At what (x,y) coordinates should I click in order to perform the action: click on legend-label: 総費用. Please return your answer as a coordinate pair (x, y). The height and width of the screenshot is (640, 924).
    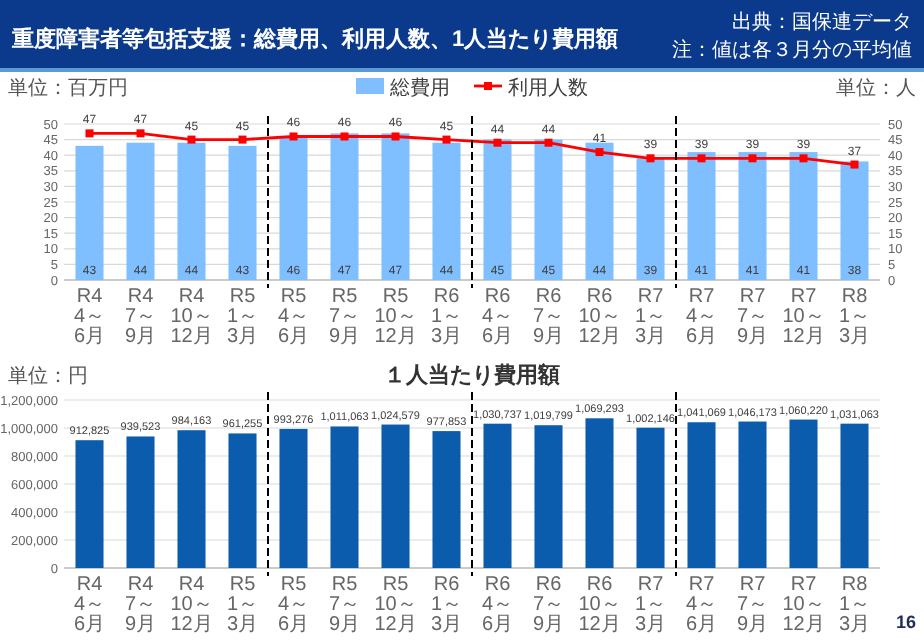
    Looking at the image, I should click on (419, 88).